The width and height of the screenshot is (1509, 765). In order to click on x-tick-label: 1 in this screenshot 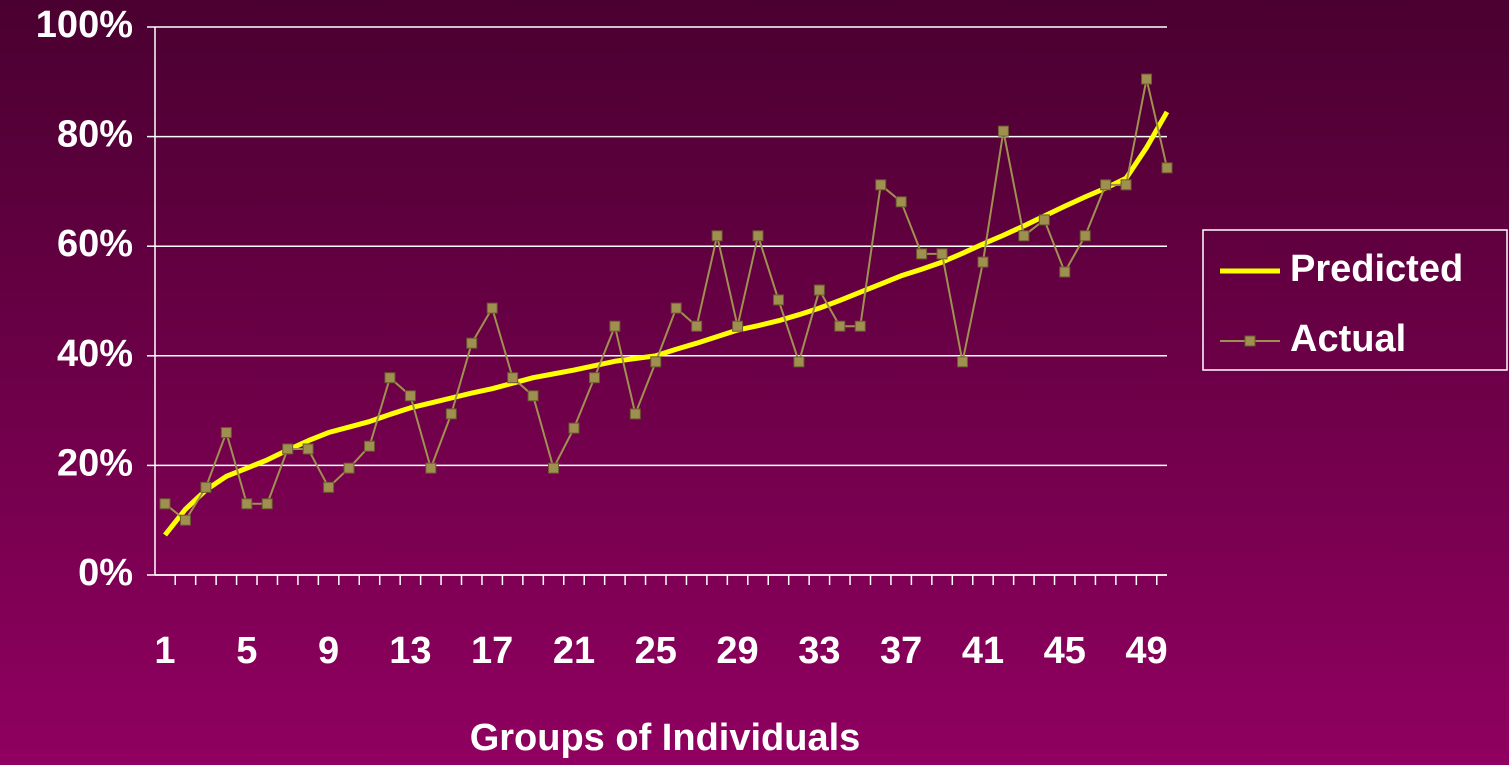, I will do `click(164, 651)`.